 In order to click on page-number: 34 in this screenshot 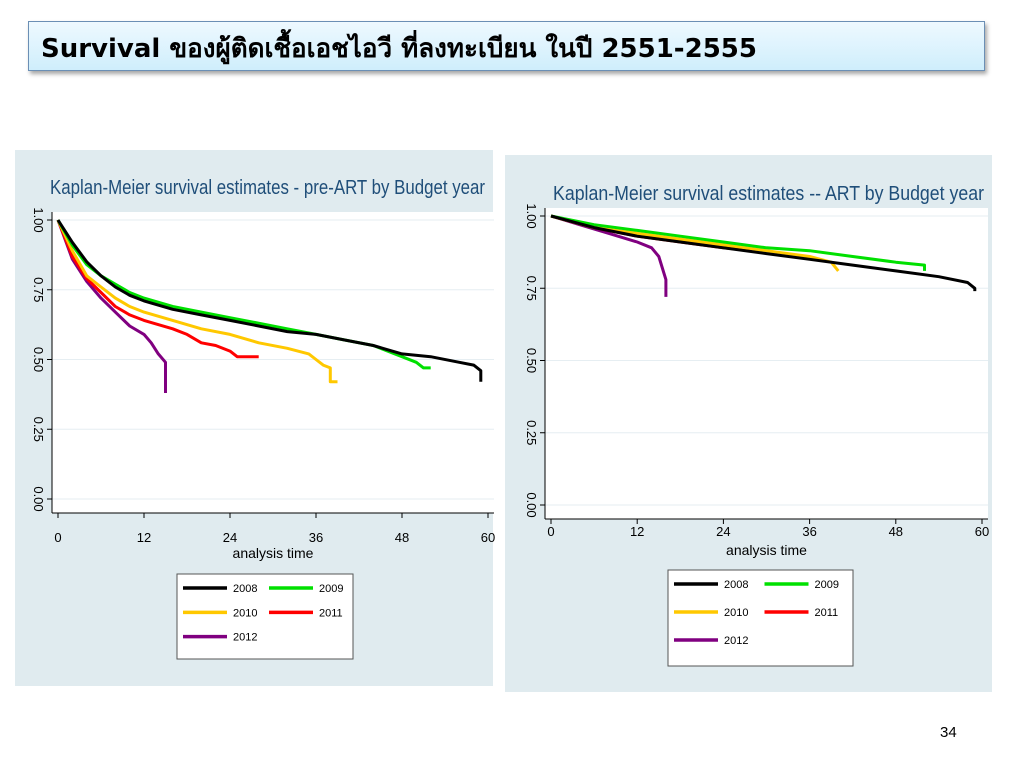, I will do `click(948, 732)`.